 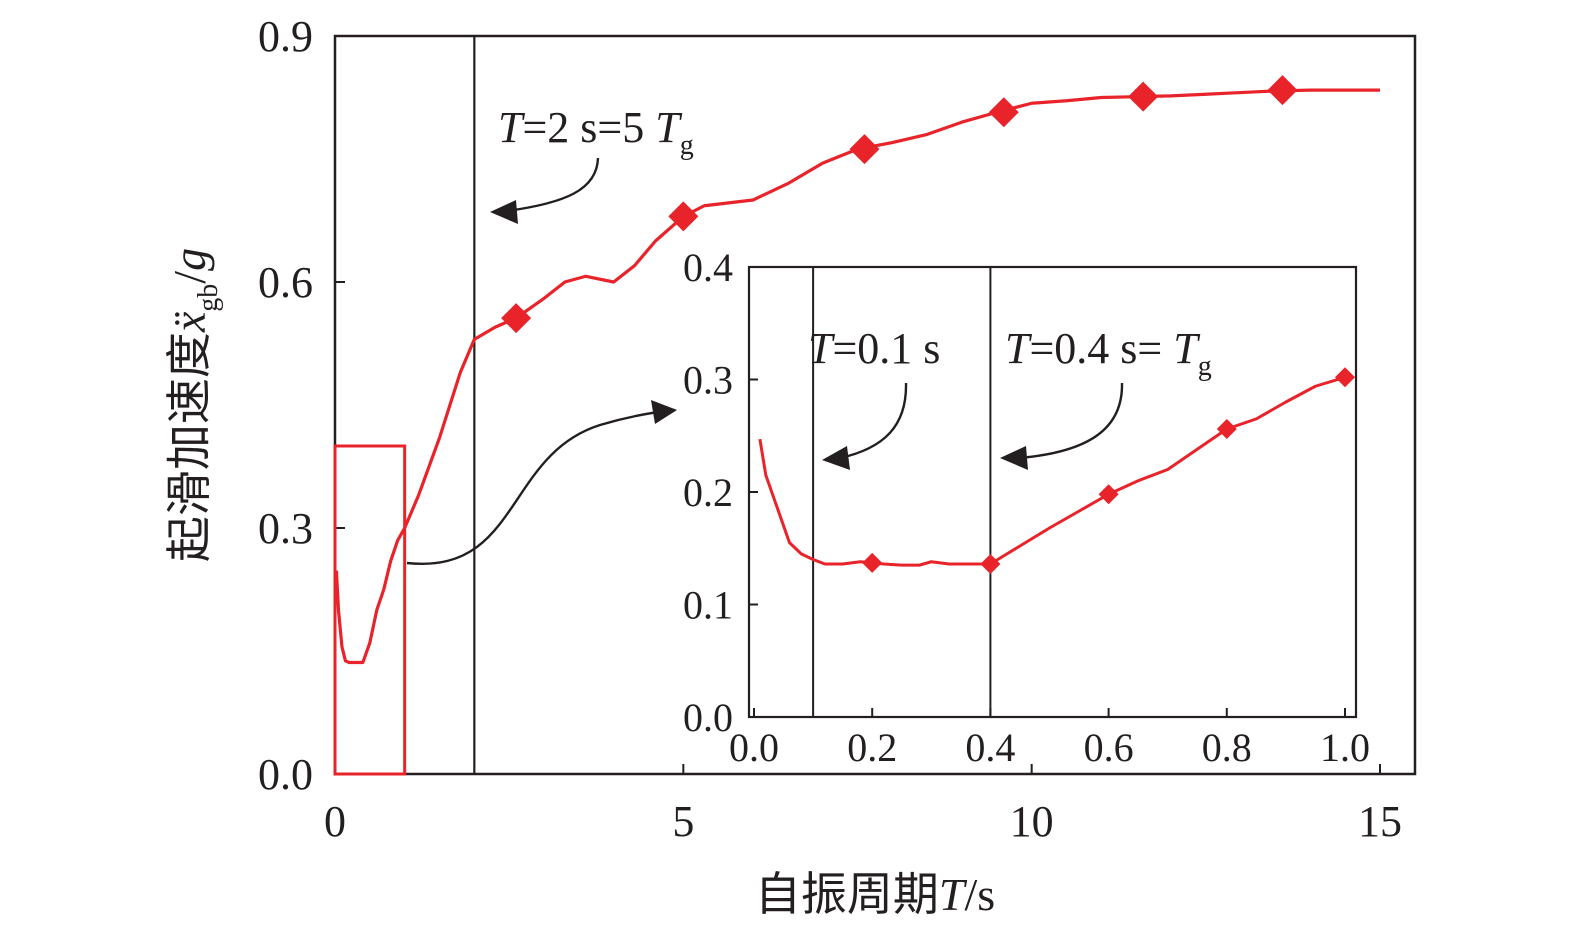 I want to click on main-x-ticks: 0 5 10 15, so click(x=863, y=805).